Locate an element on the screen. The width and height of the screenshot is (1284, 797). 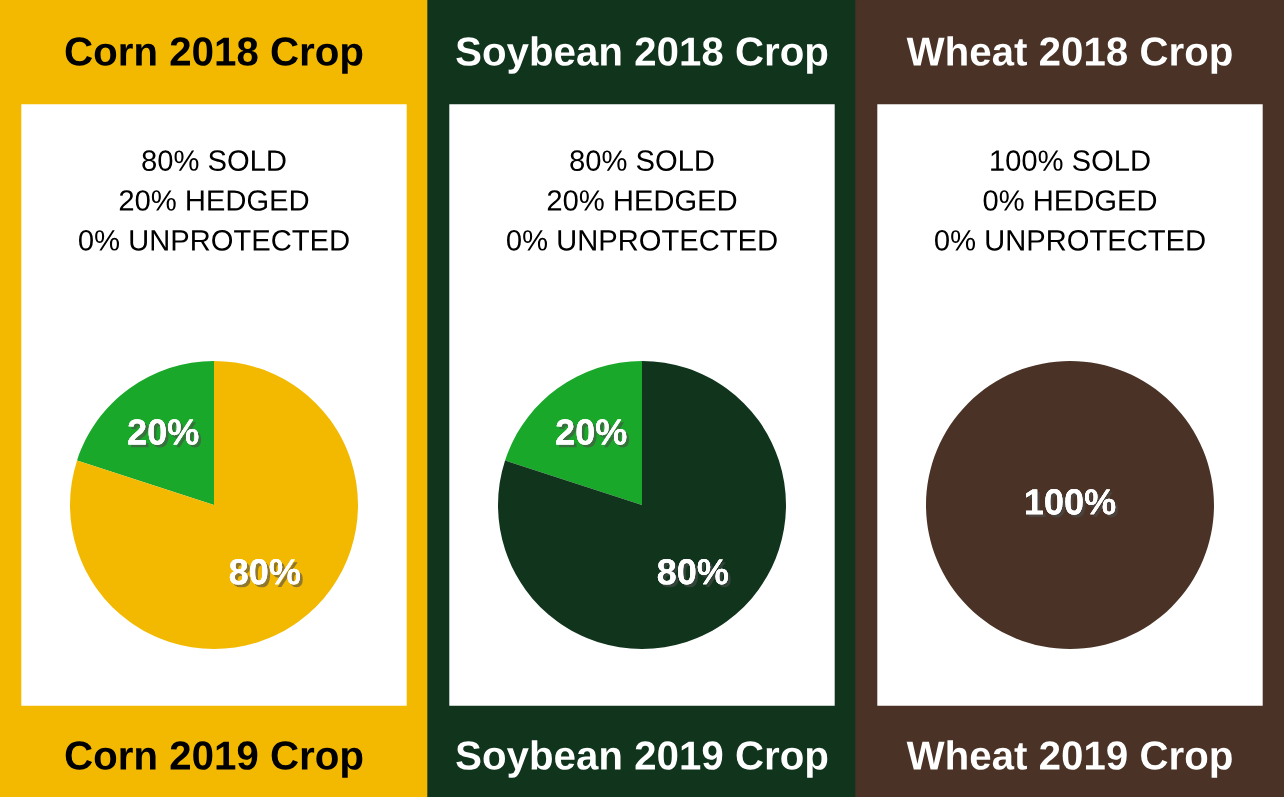
chart-title: Soybean 2018 Crop is located at coordinates (642, 55).